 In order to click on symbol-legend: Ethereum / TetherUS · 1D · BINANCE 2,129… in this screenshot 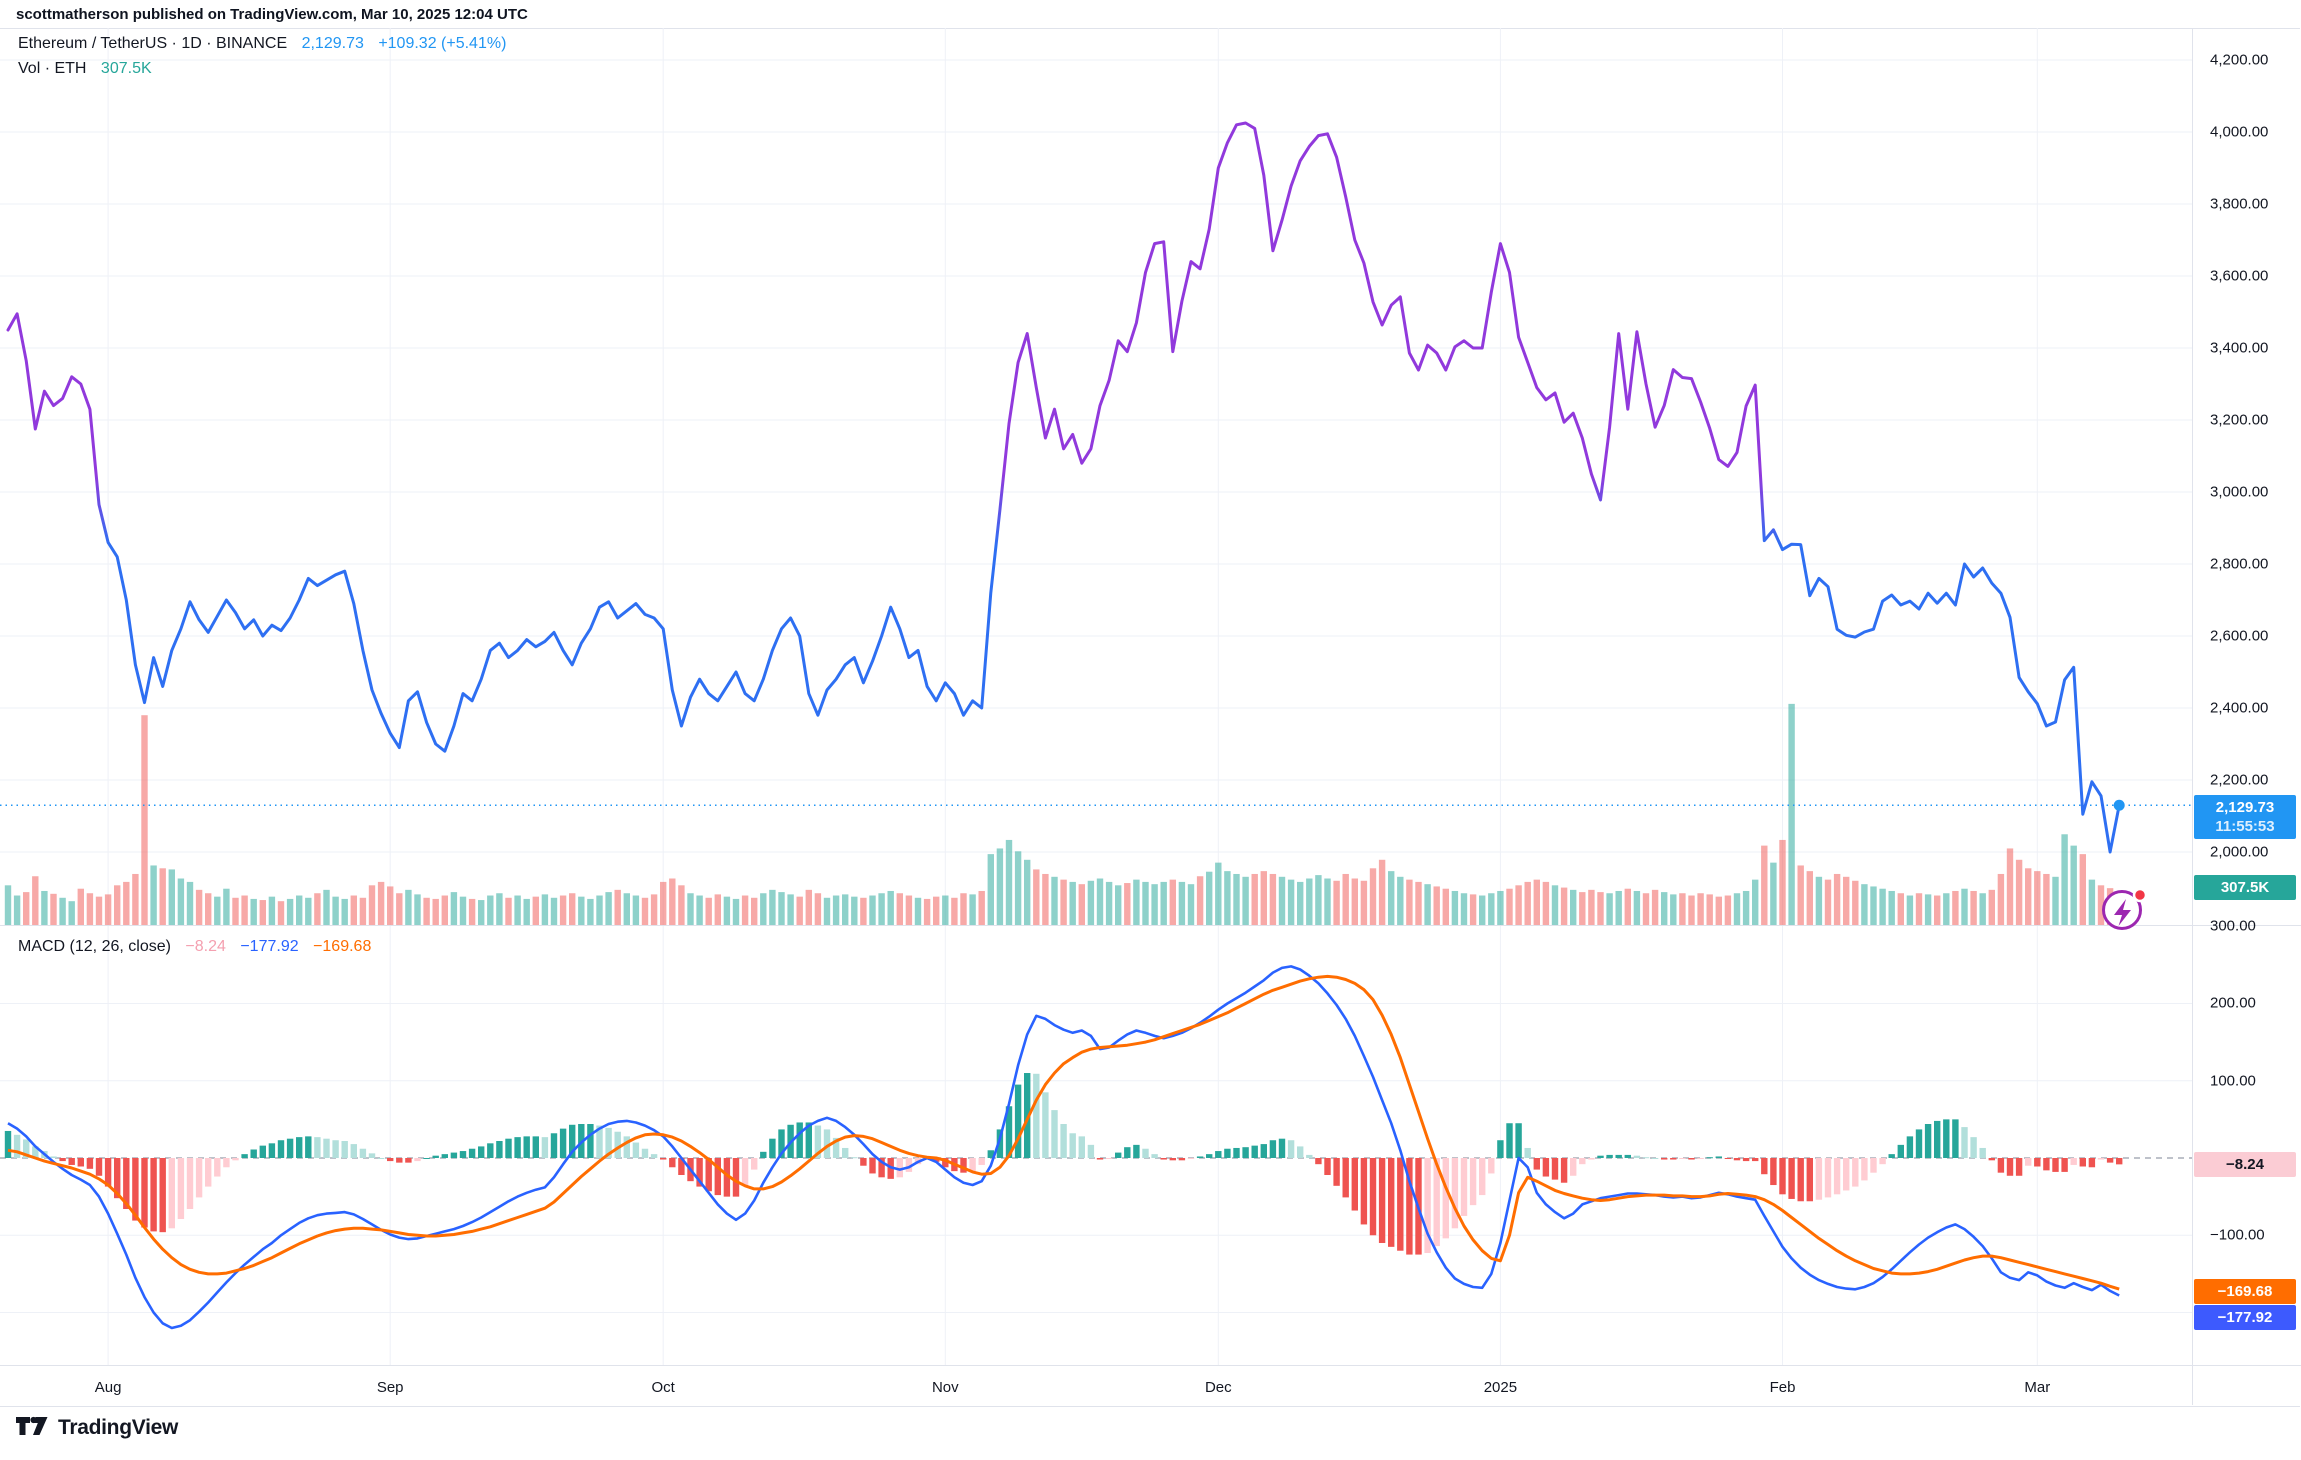, I will do `click(262, 44)`.